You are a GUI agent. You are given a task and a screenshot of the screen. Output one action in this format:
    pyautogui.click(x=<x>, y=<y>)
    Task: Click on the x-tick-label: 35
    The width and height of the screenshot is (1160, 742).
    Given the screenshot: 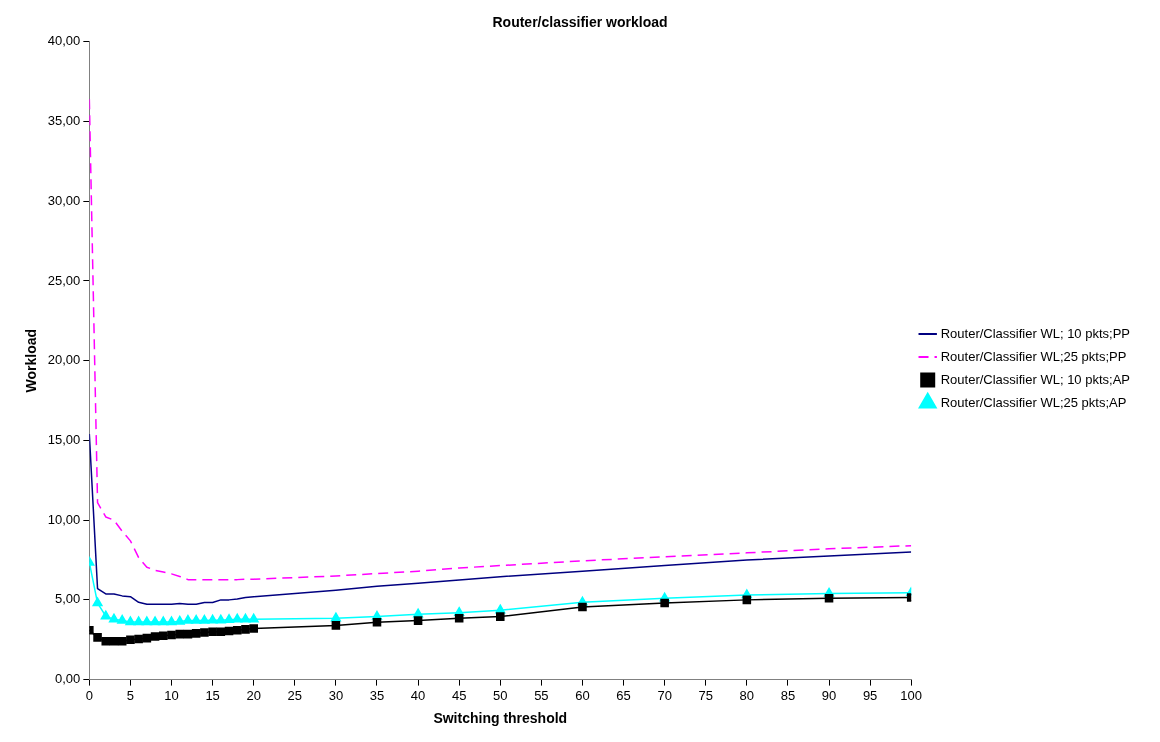 What is the action you would take?
    pyautogui.click(x=377, y=695)
    